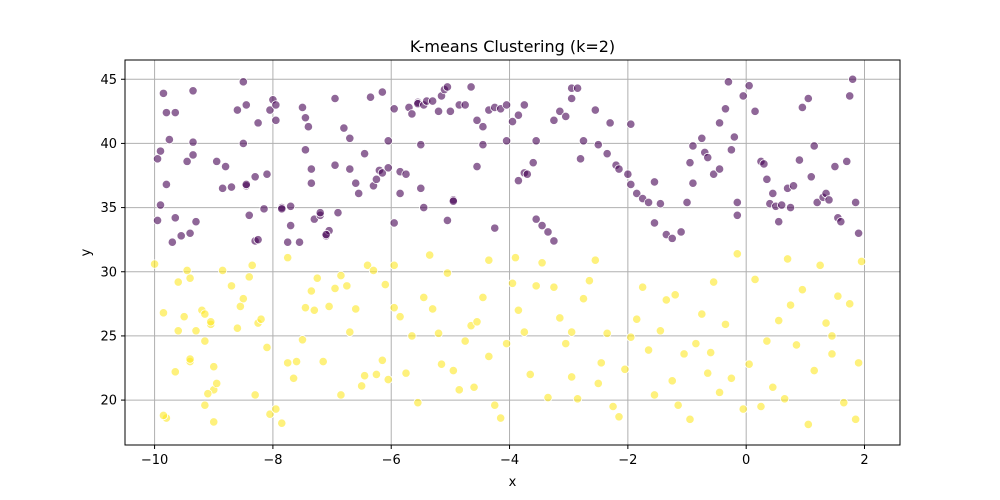 This screenshot has height=500, width=1000. I want to click on y-tick-label: 30, so click(108, 272).